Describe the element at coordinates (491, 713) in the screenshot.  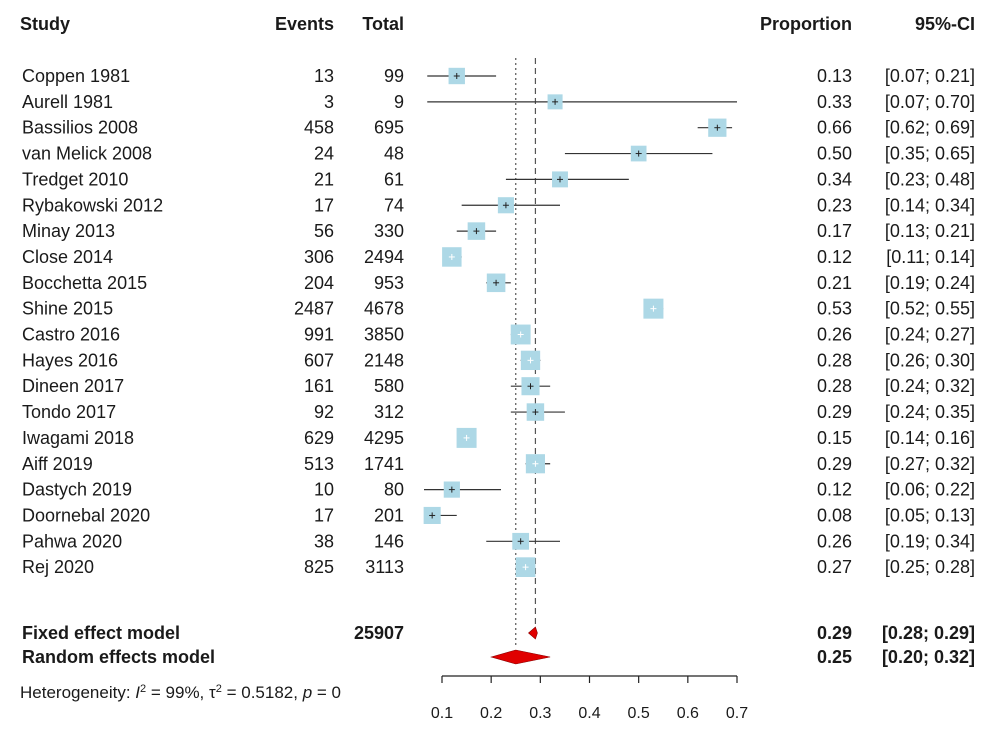
I see `x-tick-label: 0.2` at that location.